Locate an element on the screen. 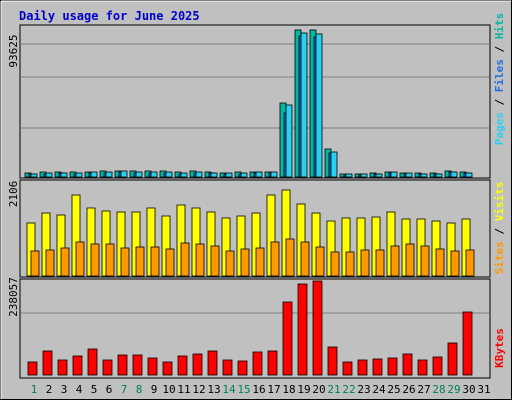  x-tick-label: 8 is located at coordinates (139, 389).